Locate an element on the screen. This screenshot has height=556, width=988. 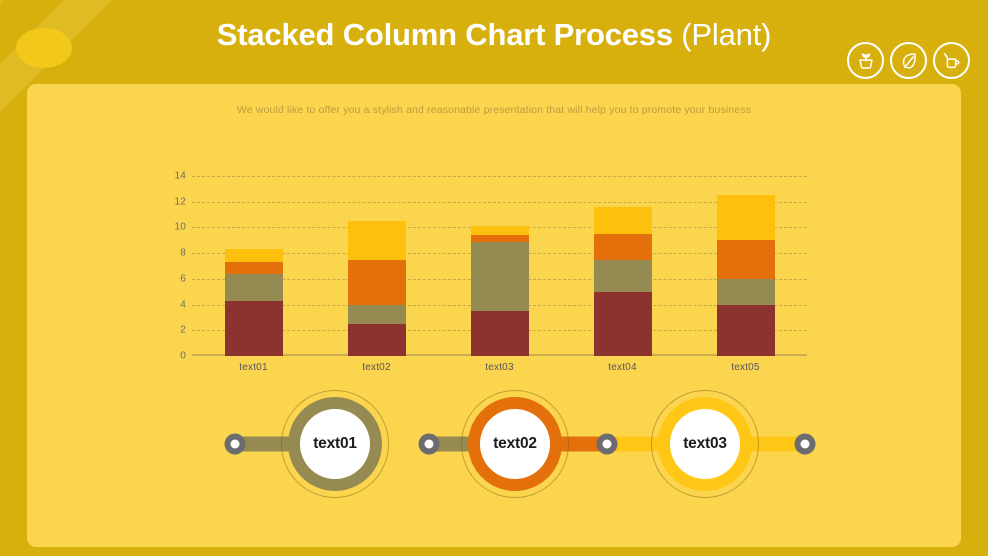
process-diagram: text01 text02 text03 is located at coordinates (511, 444).